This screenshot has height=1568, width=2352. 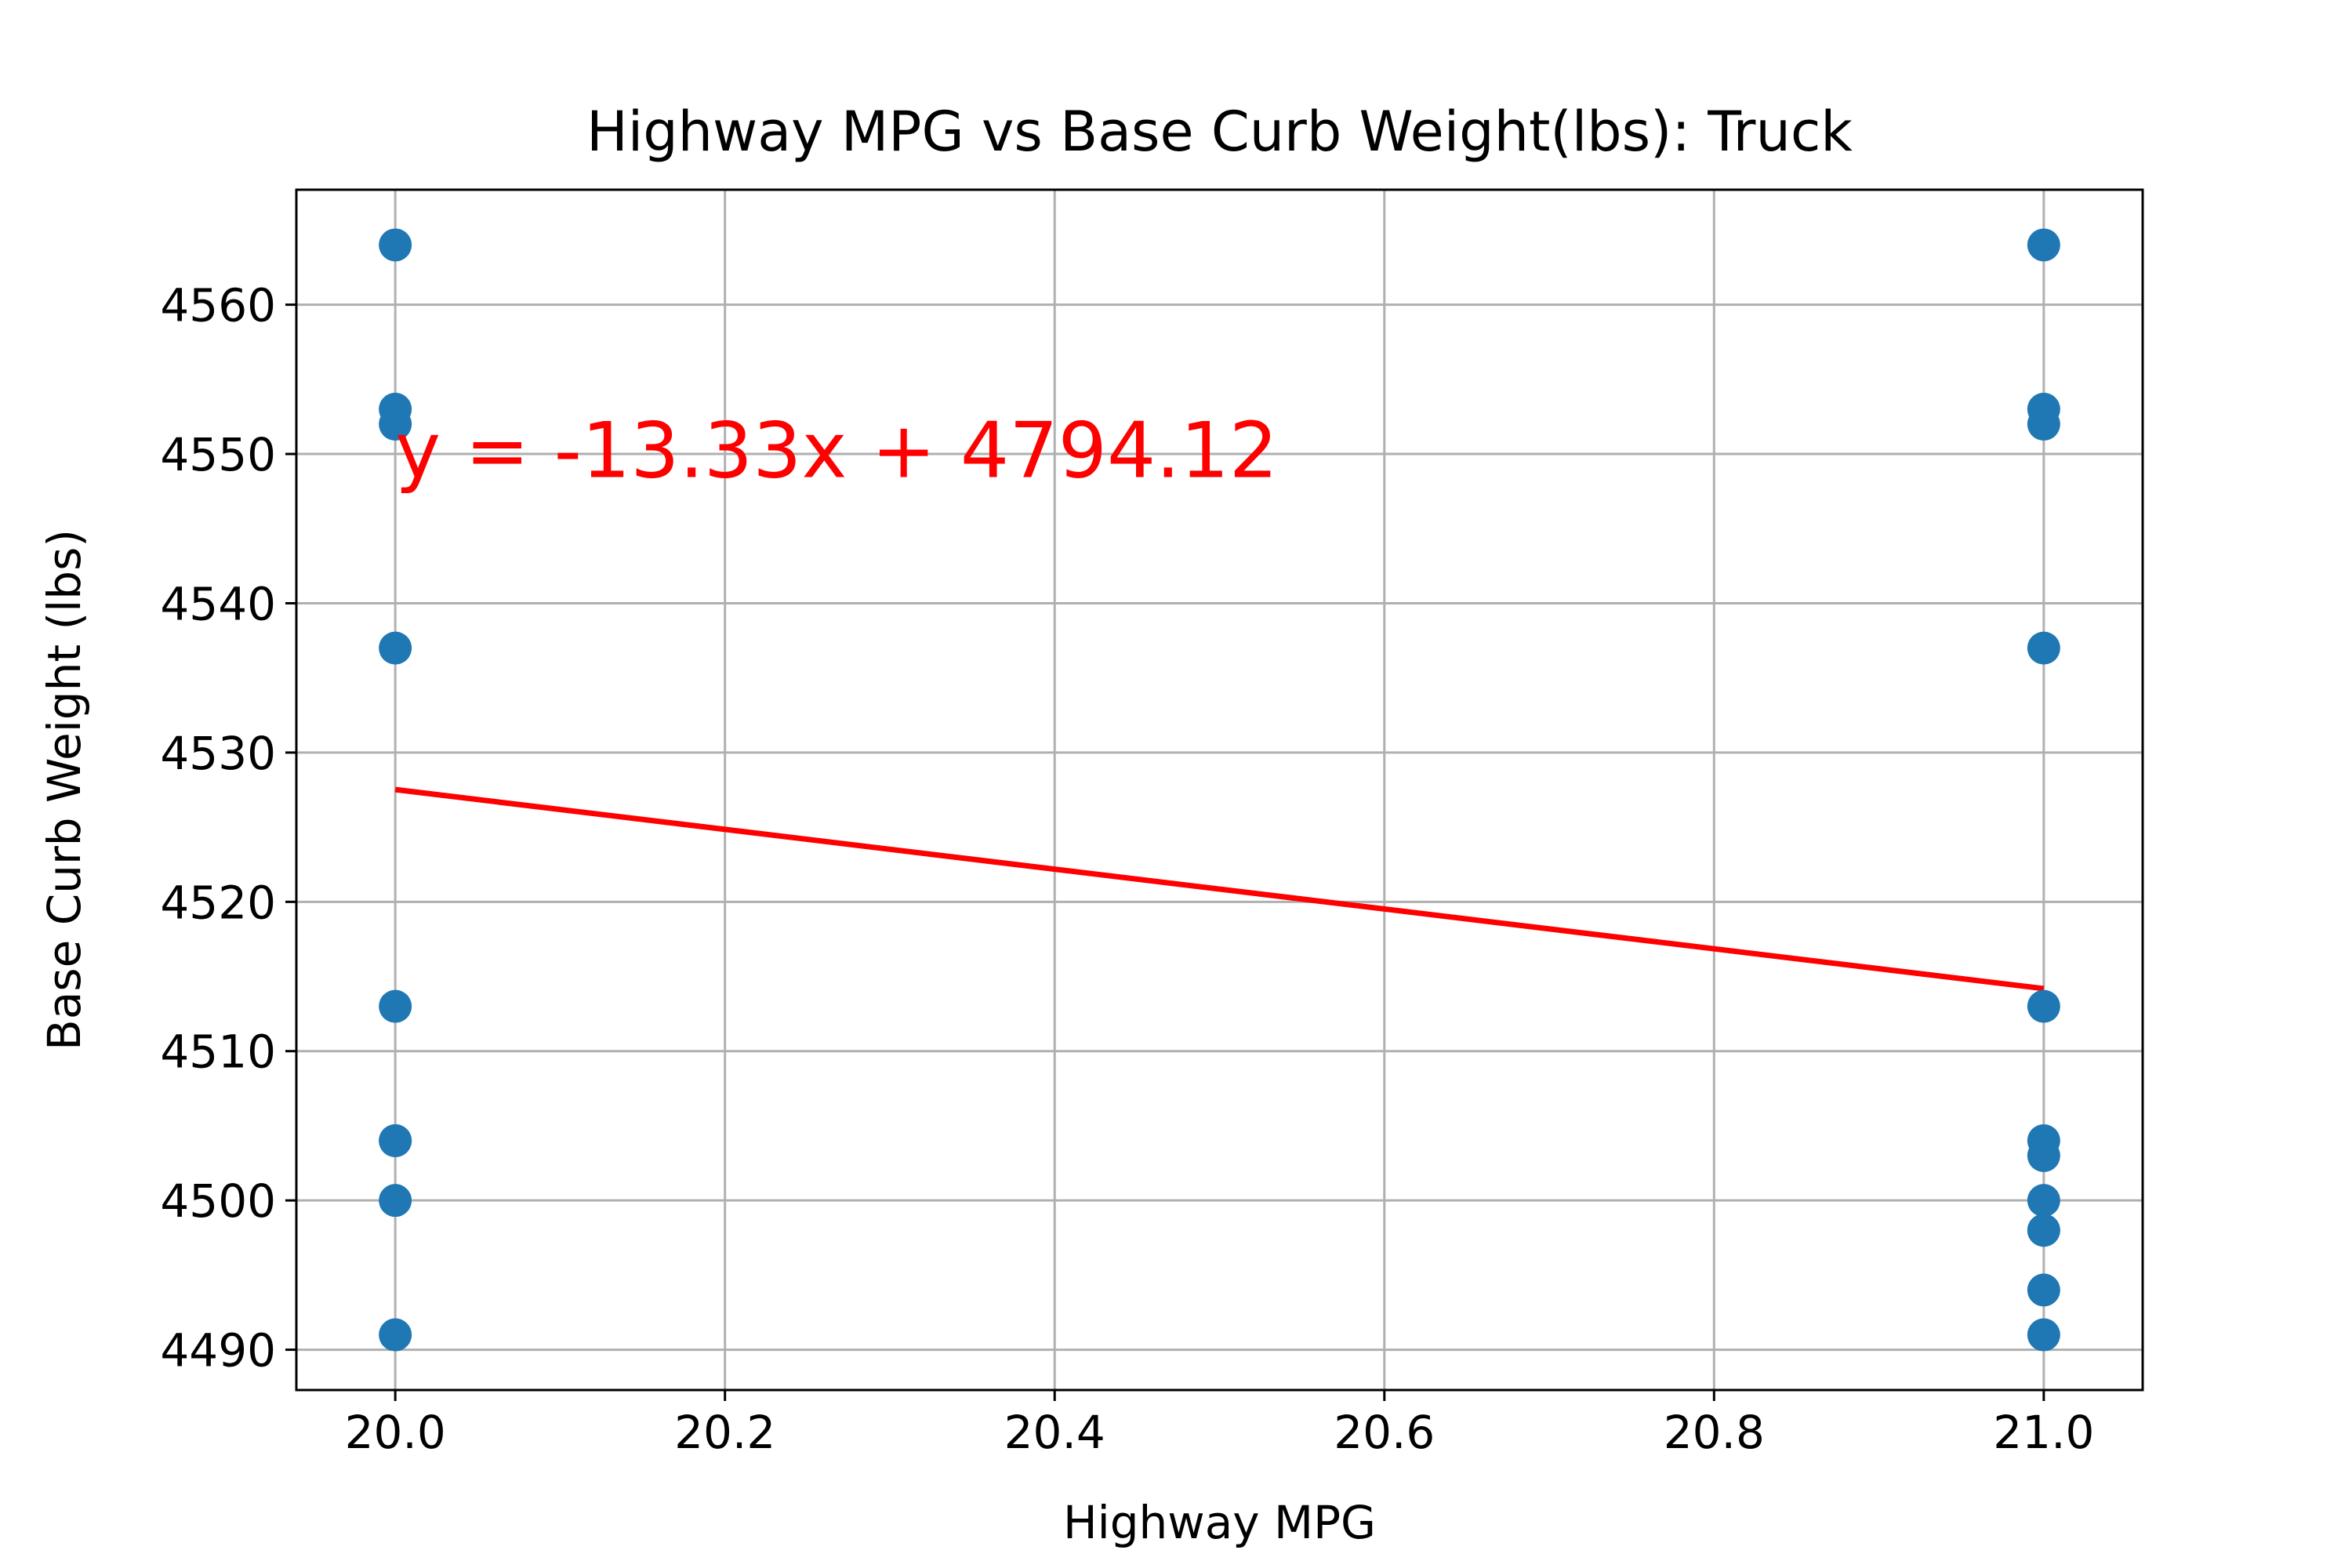 What do you see at coordinates (1384, 1432) in the screenshot?
I see `x-tick-label: 20.6` at bounding box center [1384, 1432].